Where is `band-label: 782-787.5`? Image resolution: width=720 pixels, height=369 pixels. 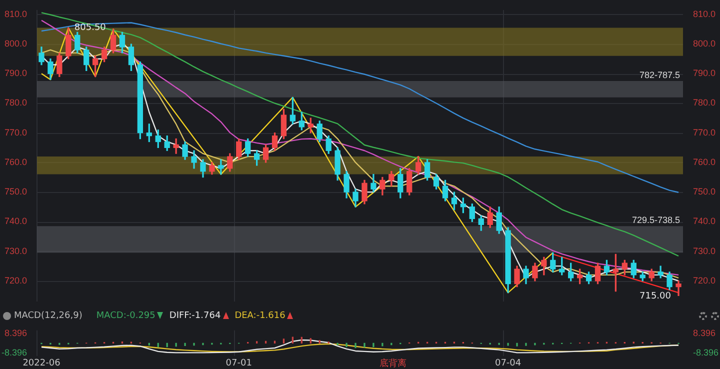 band-label: 782-787.5 is located at coordinates (659, 75).